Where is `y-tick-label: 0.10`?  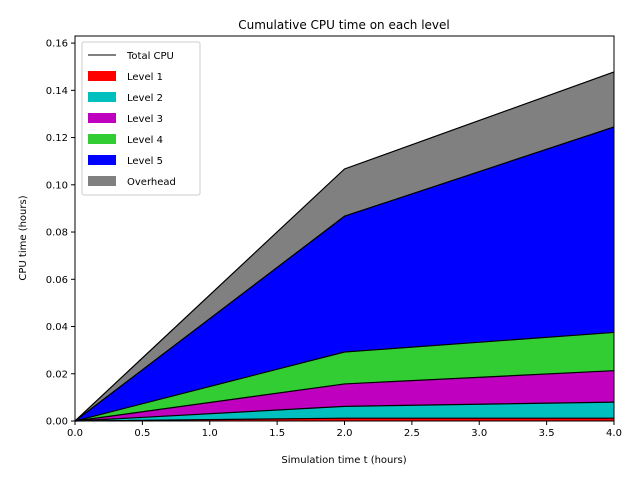 y-tick-label: 0.10 is located at coordinates (57, 185).